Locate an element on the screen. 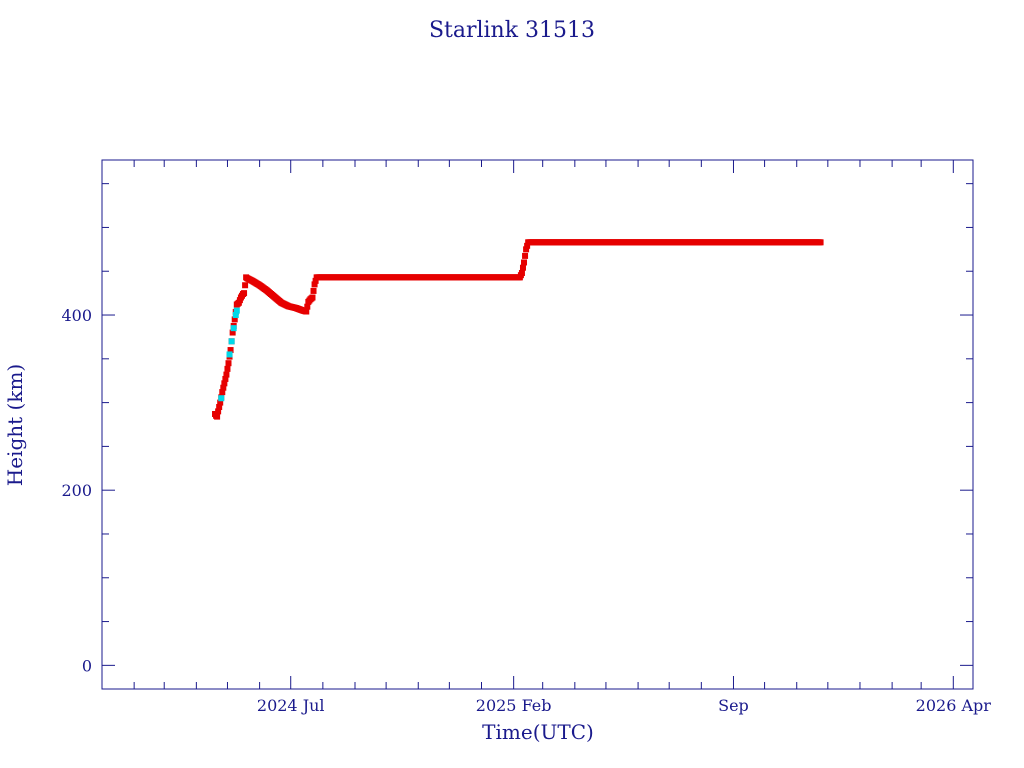 Image resolution: width=1024 pixels, height=768 pixels. y-tick-label: 400 is located at coordinates (76, 315).